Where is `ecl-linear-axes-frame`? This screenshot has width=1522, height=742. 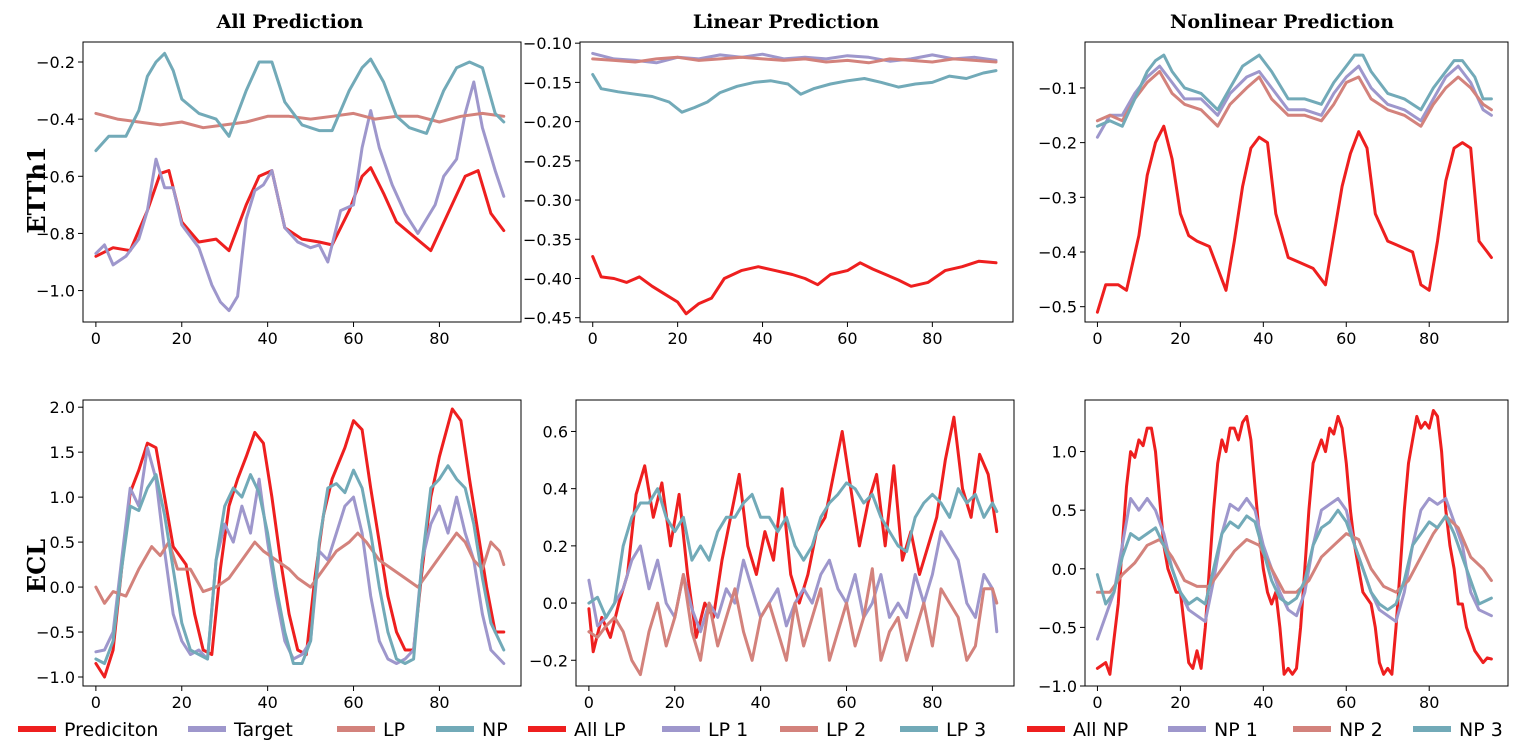
ecl-linear-axes-frame is located at coordinates (795, 543).